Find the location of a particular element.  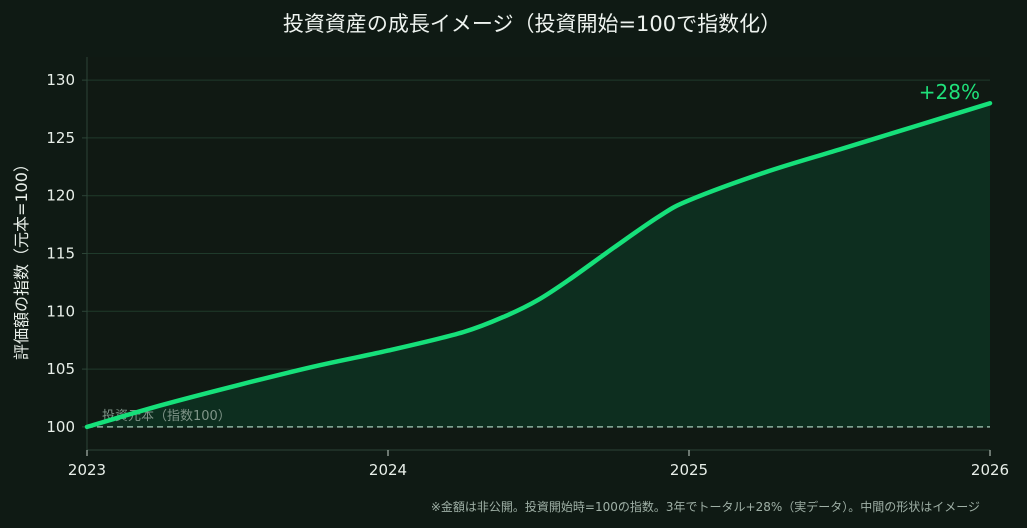

x-tick-label: 2024 is located at coordinates (388, 470).